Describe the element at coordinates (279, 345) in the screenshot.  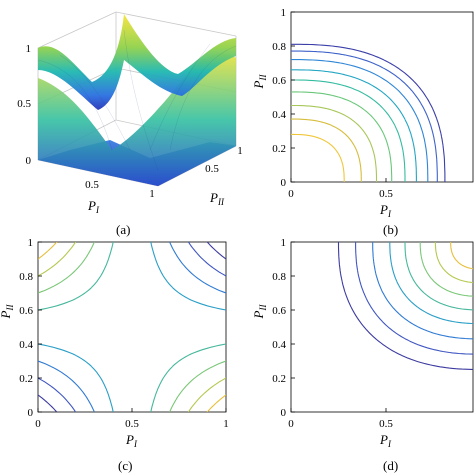
I see `panel-d-ytick-2: 0.4` at that location.